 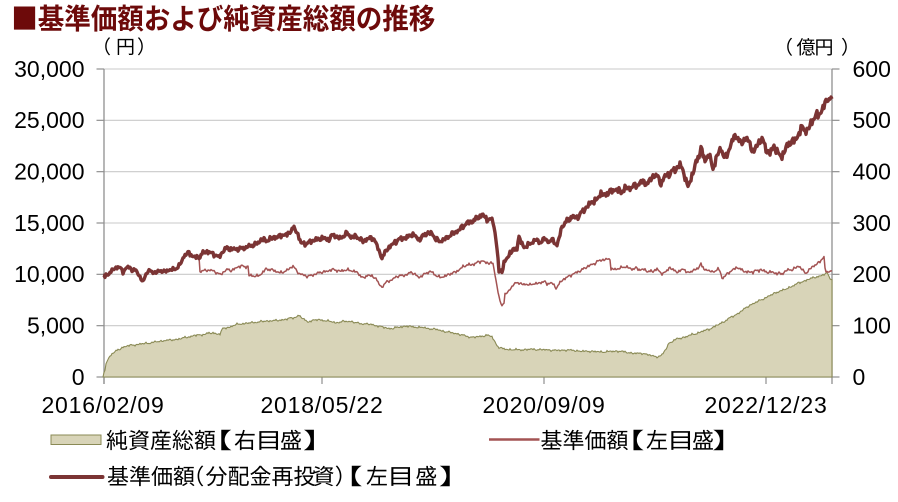 What do you see at coordinates (49, 69) in the screenshot?
I see `svg-text: 30,000` at bounding box center [49, 69].